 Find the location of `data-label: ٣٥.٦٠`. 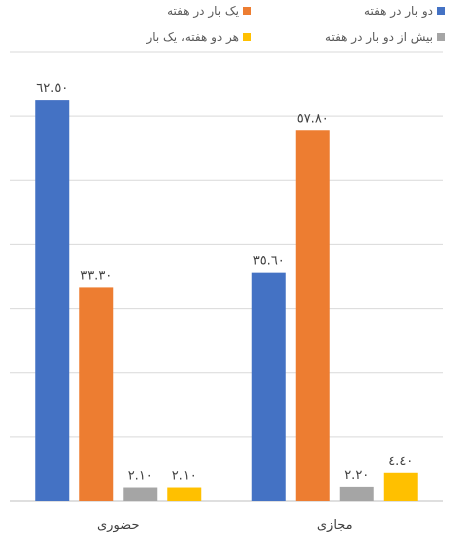

data-label: ٣٥.٦٠ is located at coordinates (269, 261).